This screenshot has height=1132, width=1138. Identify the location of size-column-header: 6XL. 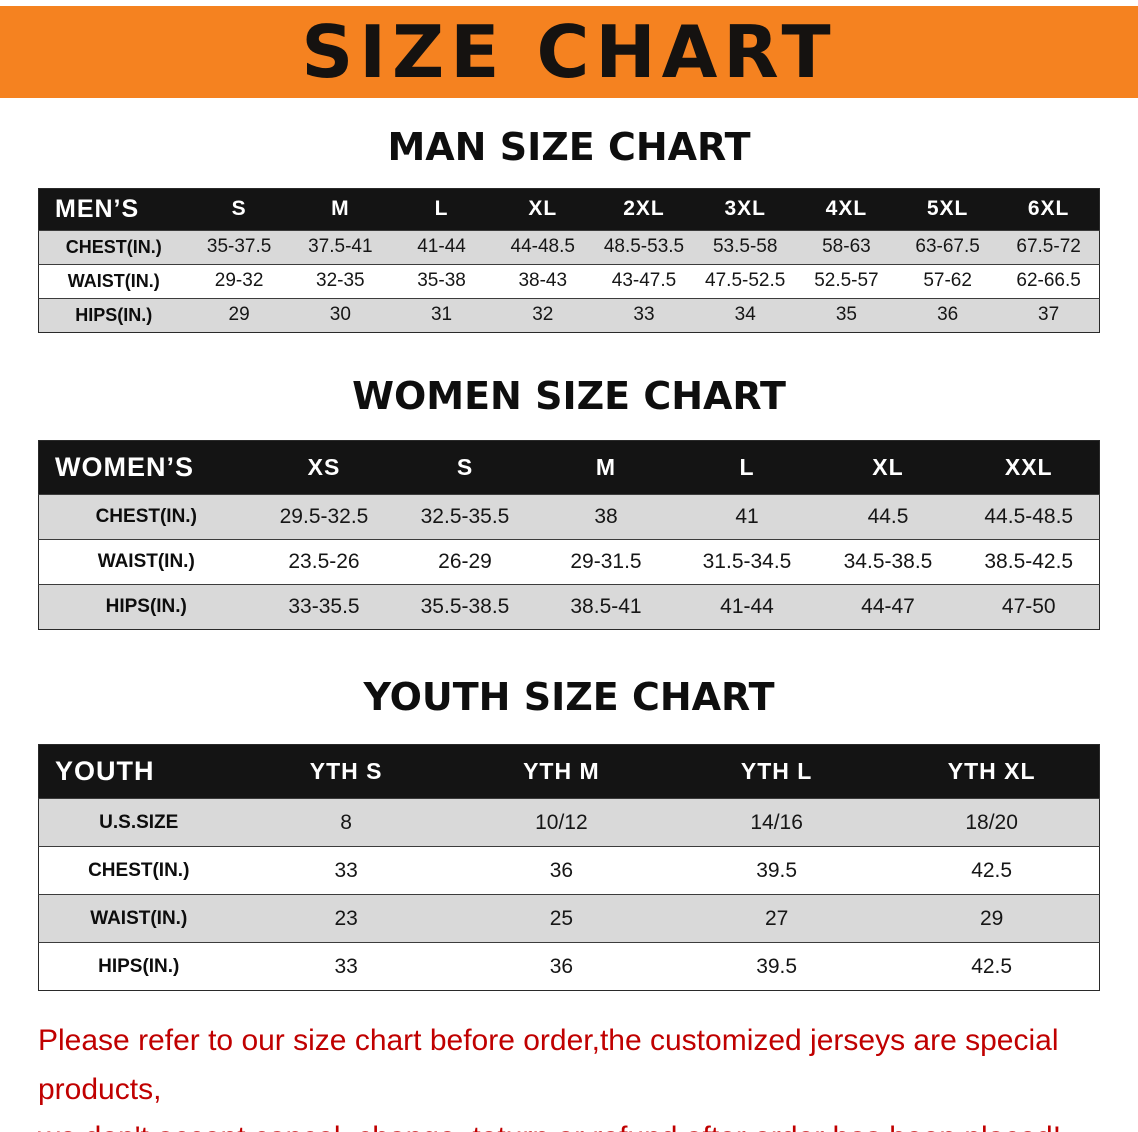
(1049, 209).